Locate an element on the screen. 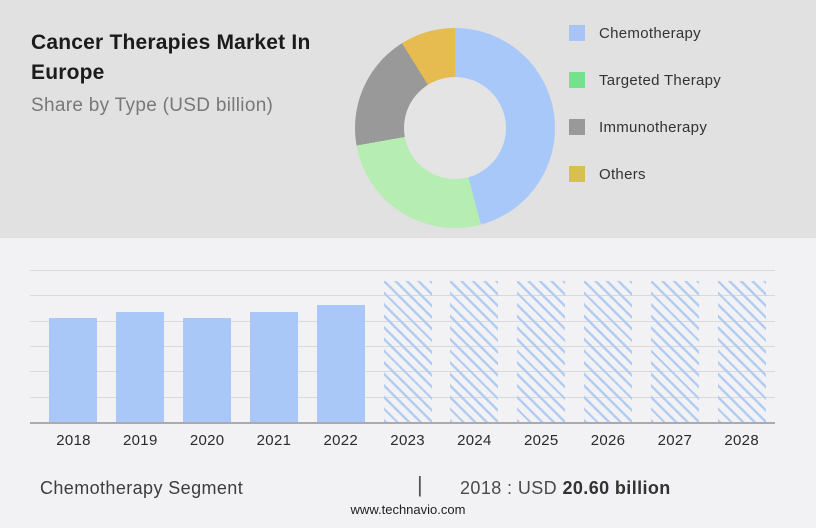 The height and width of the screenshot is (528, 816). x-tick-label-2028: 2028 is located at coordinates (741, 440).